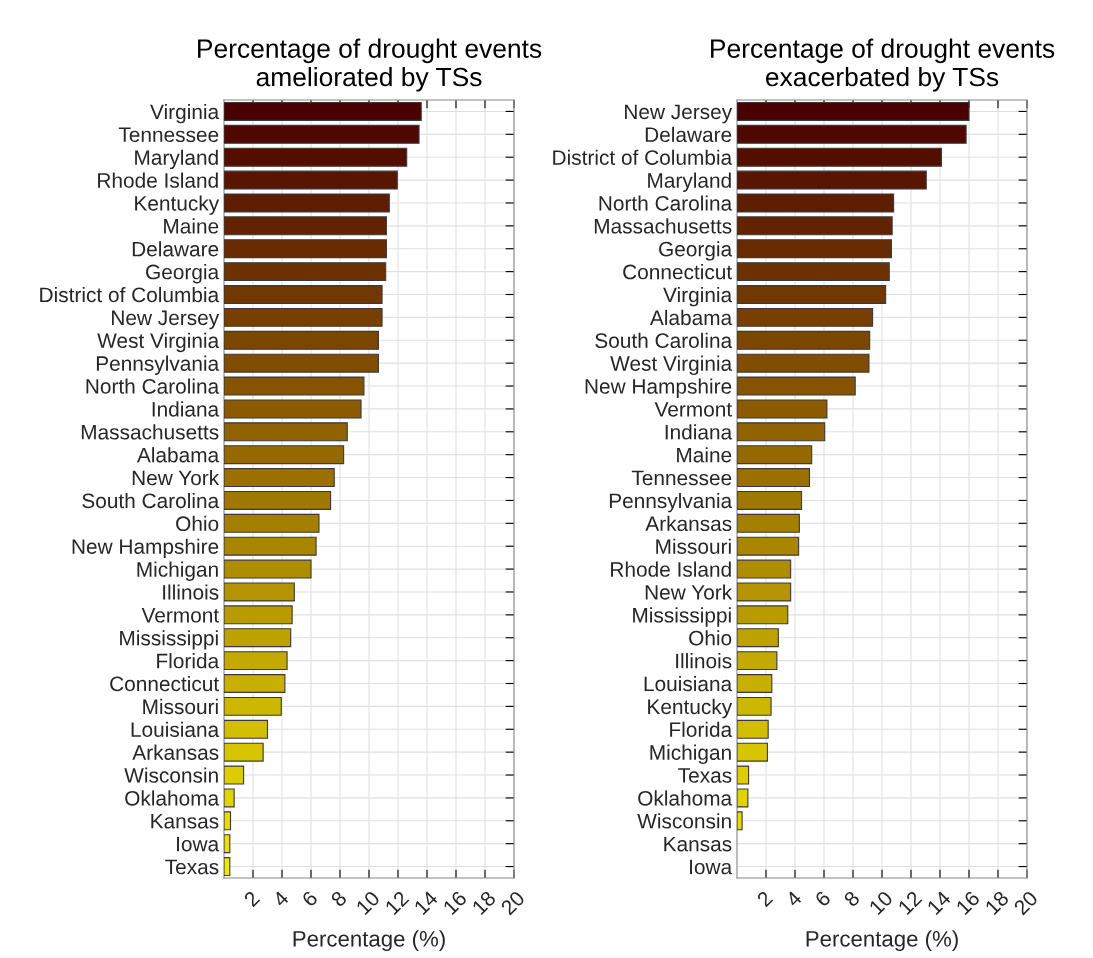 The width and height of the screenshot is (1093, 958). Describe the element at coordinates (175, 729) in the screenshot. I see `y-tick-label: Louisiana` at that location.